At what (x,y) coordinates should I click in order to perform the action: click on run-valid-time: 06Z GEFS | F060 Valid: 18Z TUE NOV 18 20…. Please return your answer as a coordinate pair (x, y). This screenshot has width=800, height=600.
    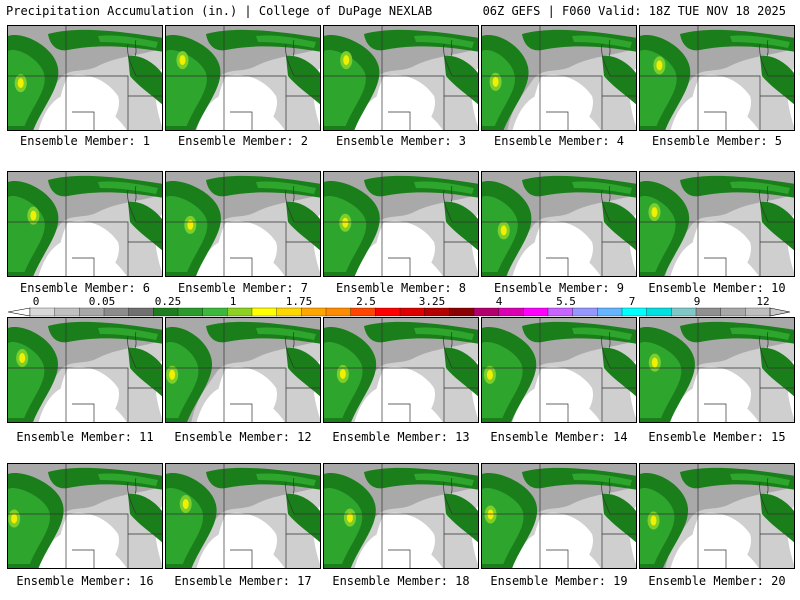
    Looking at the image, I should click on (634, 11).